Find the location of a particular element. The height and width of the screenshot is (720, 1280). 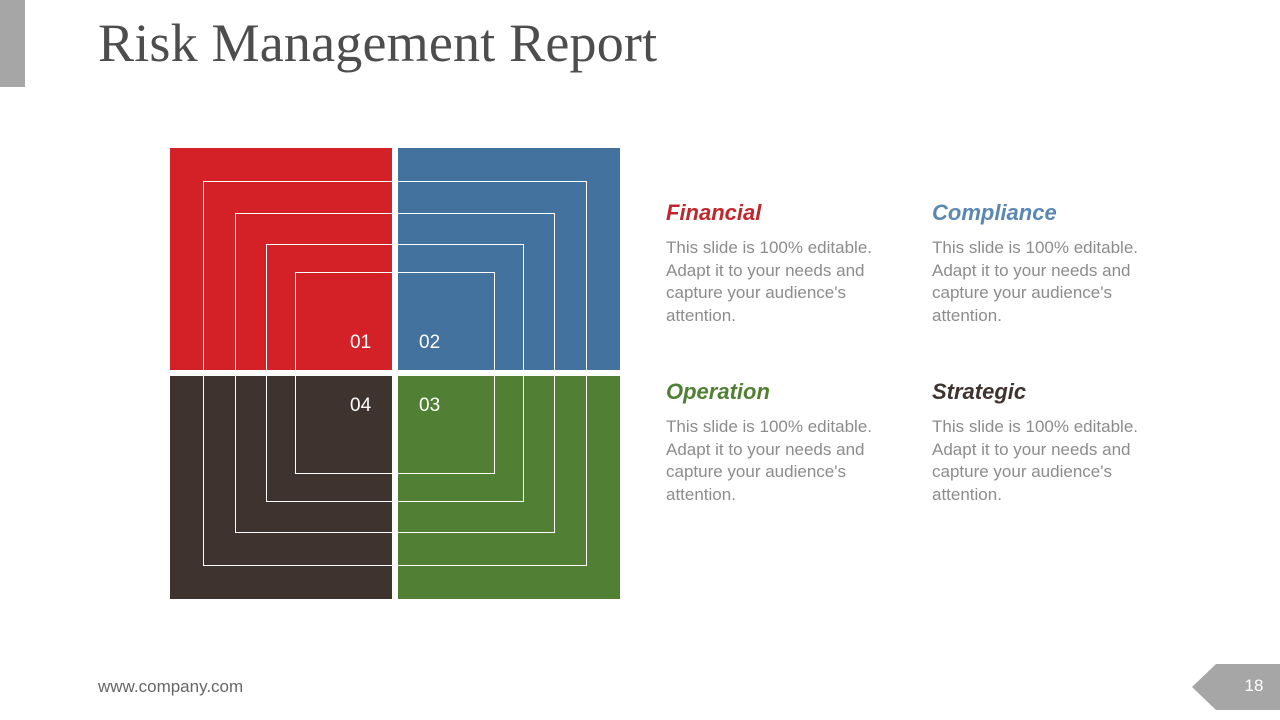

footer-url: www.company.com is located at coordinates (171, 686).